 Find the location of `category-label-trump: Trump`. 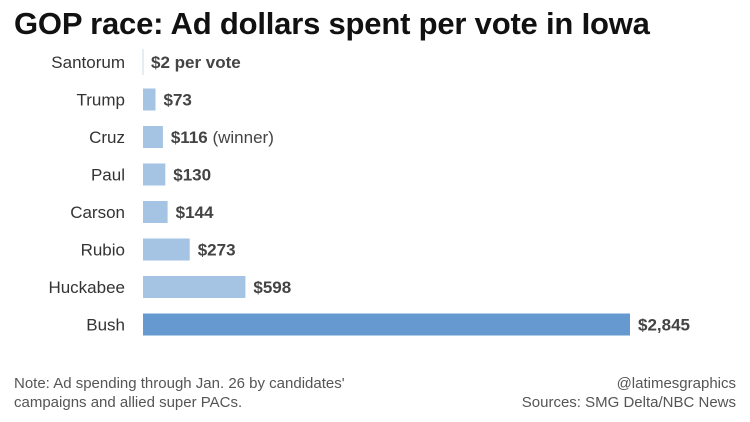

category-label-trump: Trump is located at coordinates (101, 100).